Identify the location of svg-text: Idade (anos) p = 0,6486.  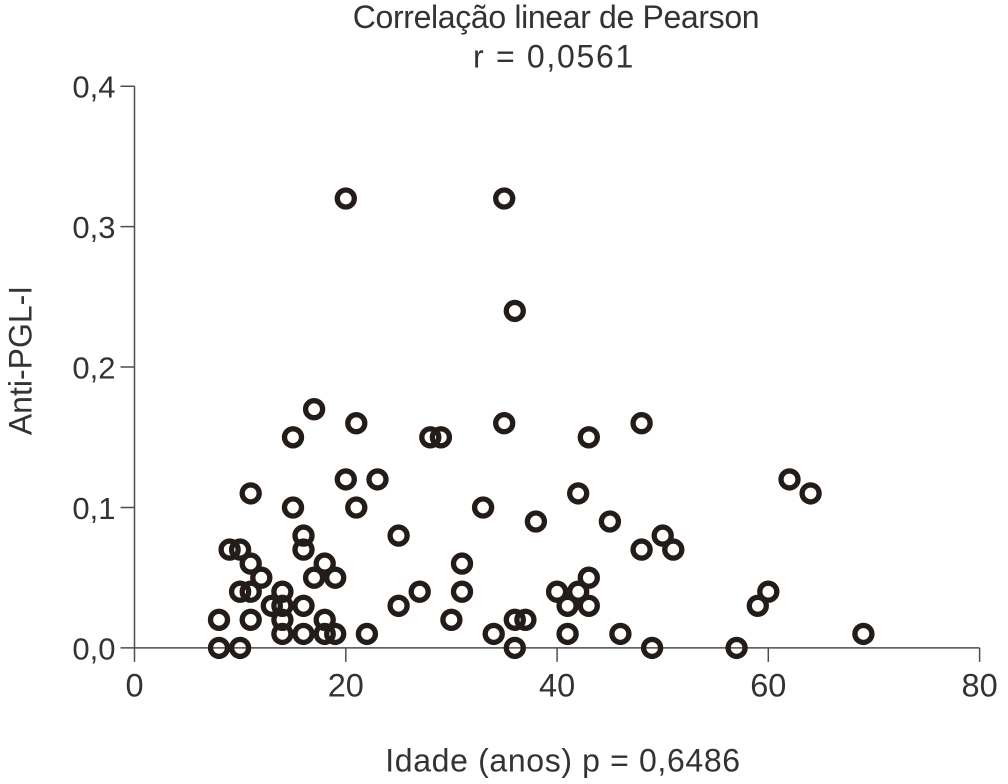
(562, 761).